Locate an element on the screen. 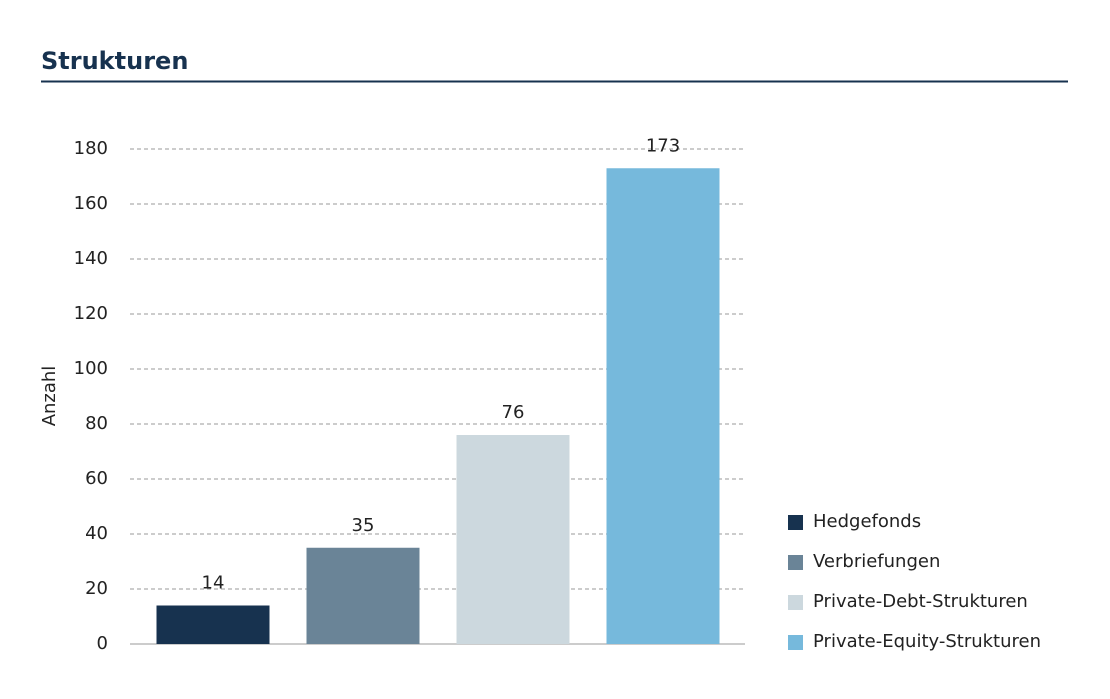 The width and height of the screenshot is (1110, 699). legend-label: Private-Equity-Strukturen is located at coordinates (927, 641).